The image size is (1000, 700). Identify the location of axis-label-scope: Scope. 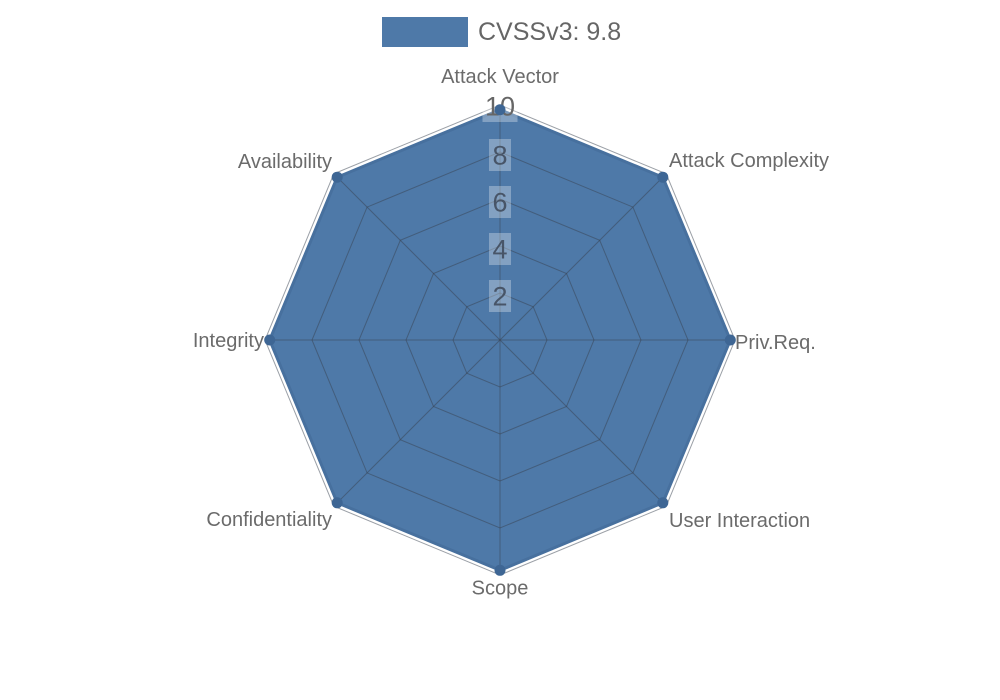
(500, 589).